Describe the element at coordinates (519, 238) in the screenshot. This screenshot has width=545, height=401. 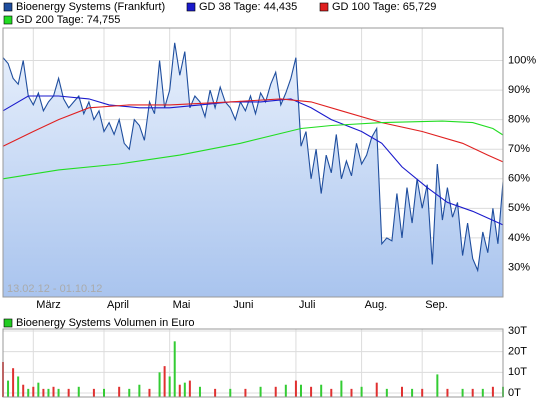
I see `y-tick-label: 40%` at that location.